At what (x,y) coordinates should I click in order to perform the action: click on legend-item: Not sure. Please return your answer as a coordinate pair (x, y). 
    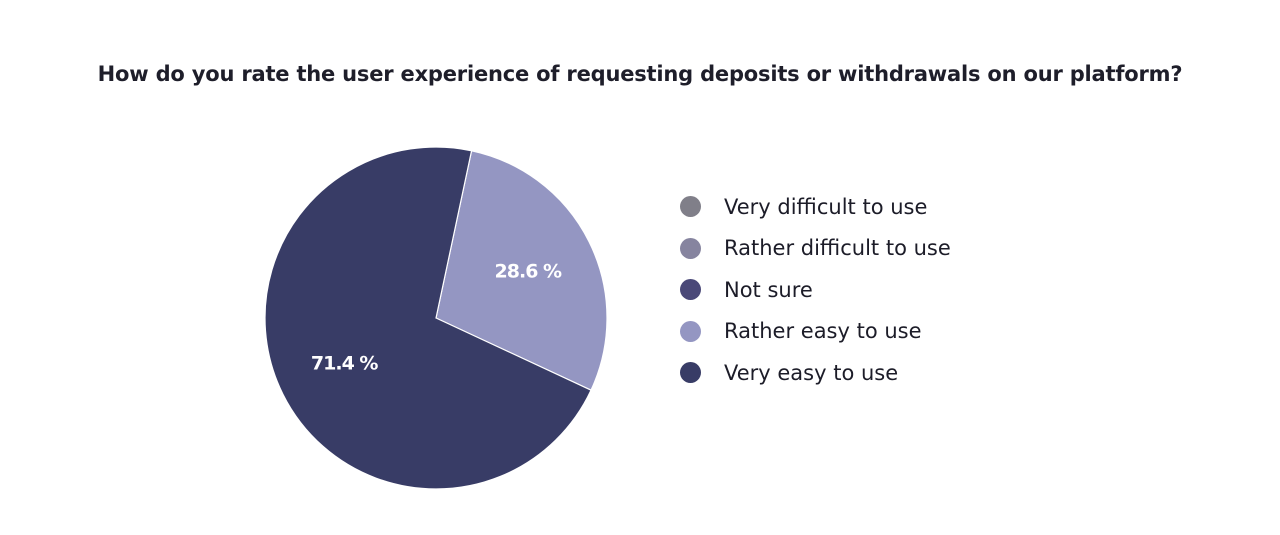
    Looking at the image, I should click on (815, 290).